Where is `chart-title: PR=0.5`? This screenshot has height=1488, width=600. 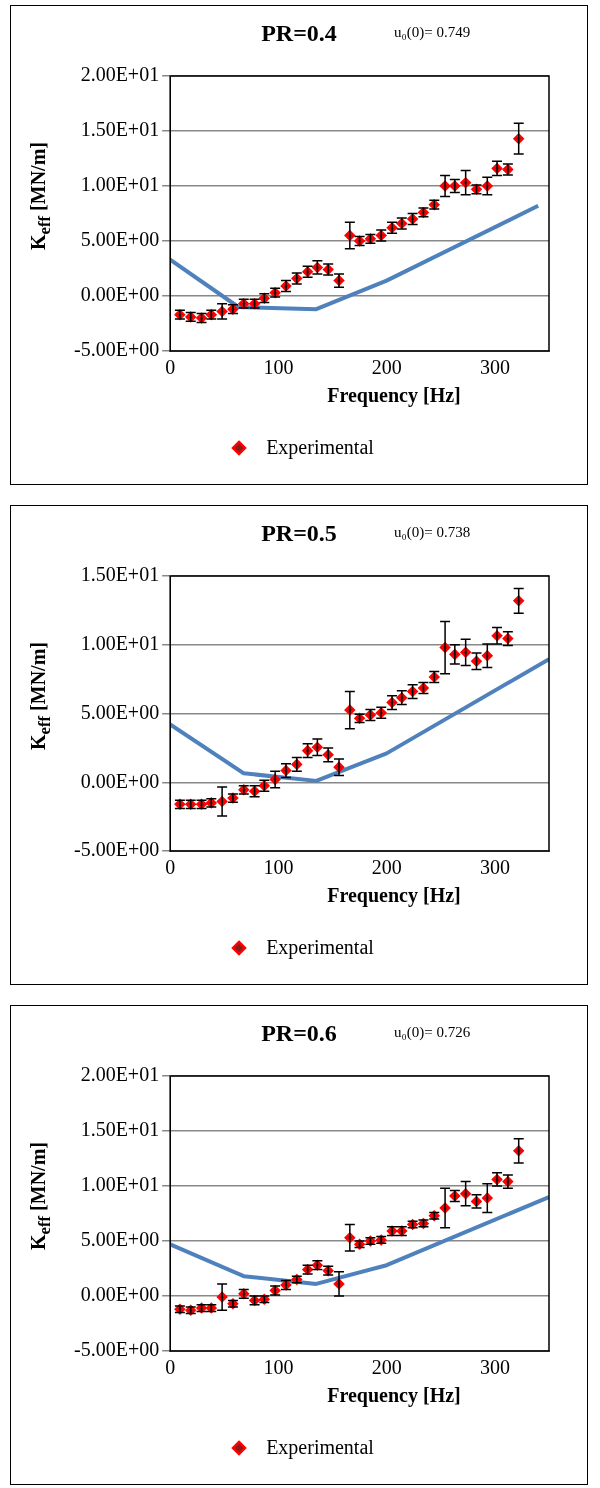 chart-title: PR=0.5 is located at coordinates (299, 533).